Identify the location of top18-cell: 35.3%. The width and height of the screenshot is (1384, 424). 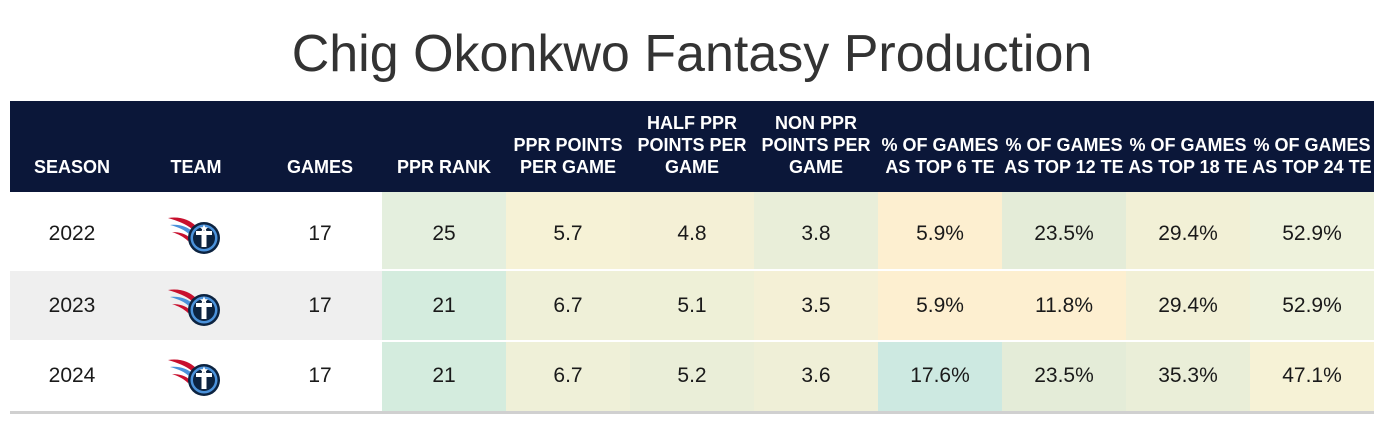
(1188, 377).